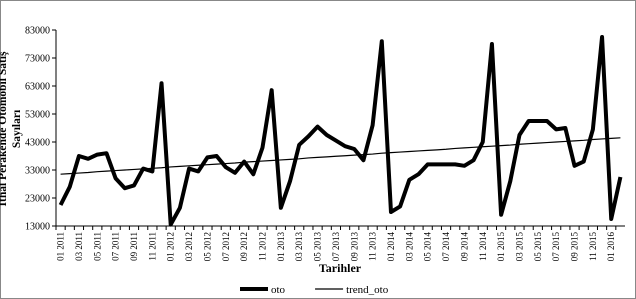  Describe the element at coordinates (299, 247) in the screenshot. I see `x-tick-label: 03 2013` at that location.